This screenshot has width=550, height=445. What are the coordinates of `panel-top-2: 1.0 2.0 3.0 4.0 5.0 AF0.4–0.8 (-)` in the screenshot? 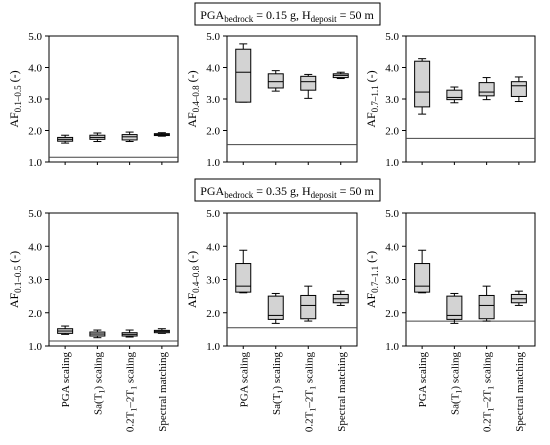 It's located at (271, 100).